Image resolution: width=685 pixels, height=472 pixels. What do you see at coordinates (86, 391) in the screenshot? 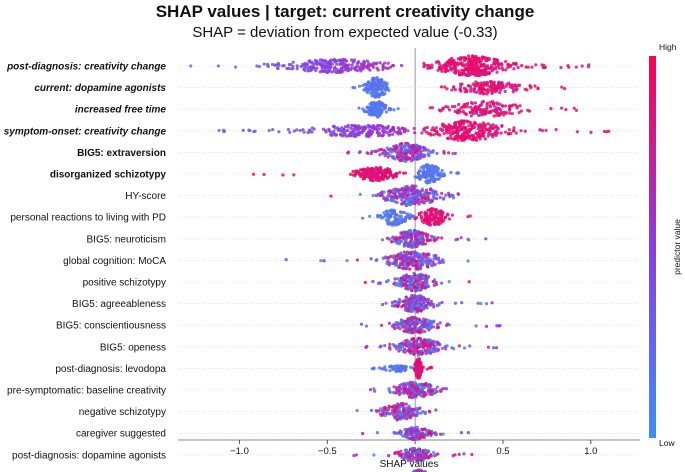
I see `feature-label: pre-symptomatic: baseline creativity` at bounding box center [86, 391].